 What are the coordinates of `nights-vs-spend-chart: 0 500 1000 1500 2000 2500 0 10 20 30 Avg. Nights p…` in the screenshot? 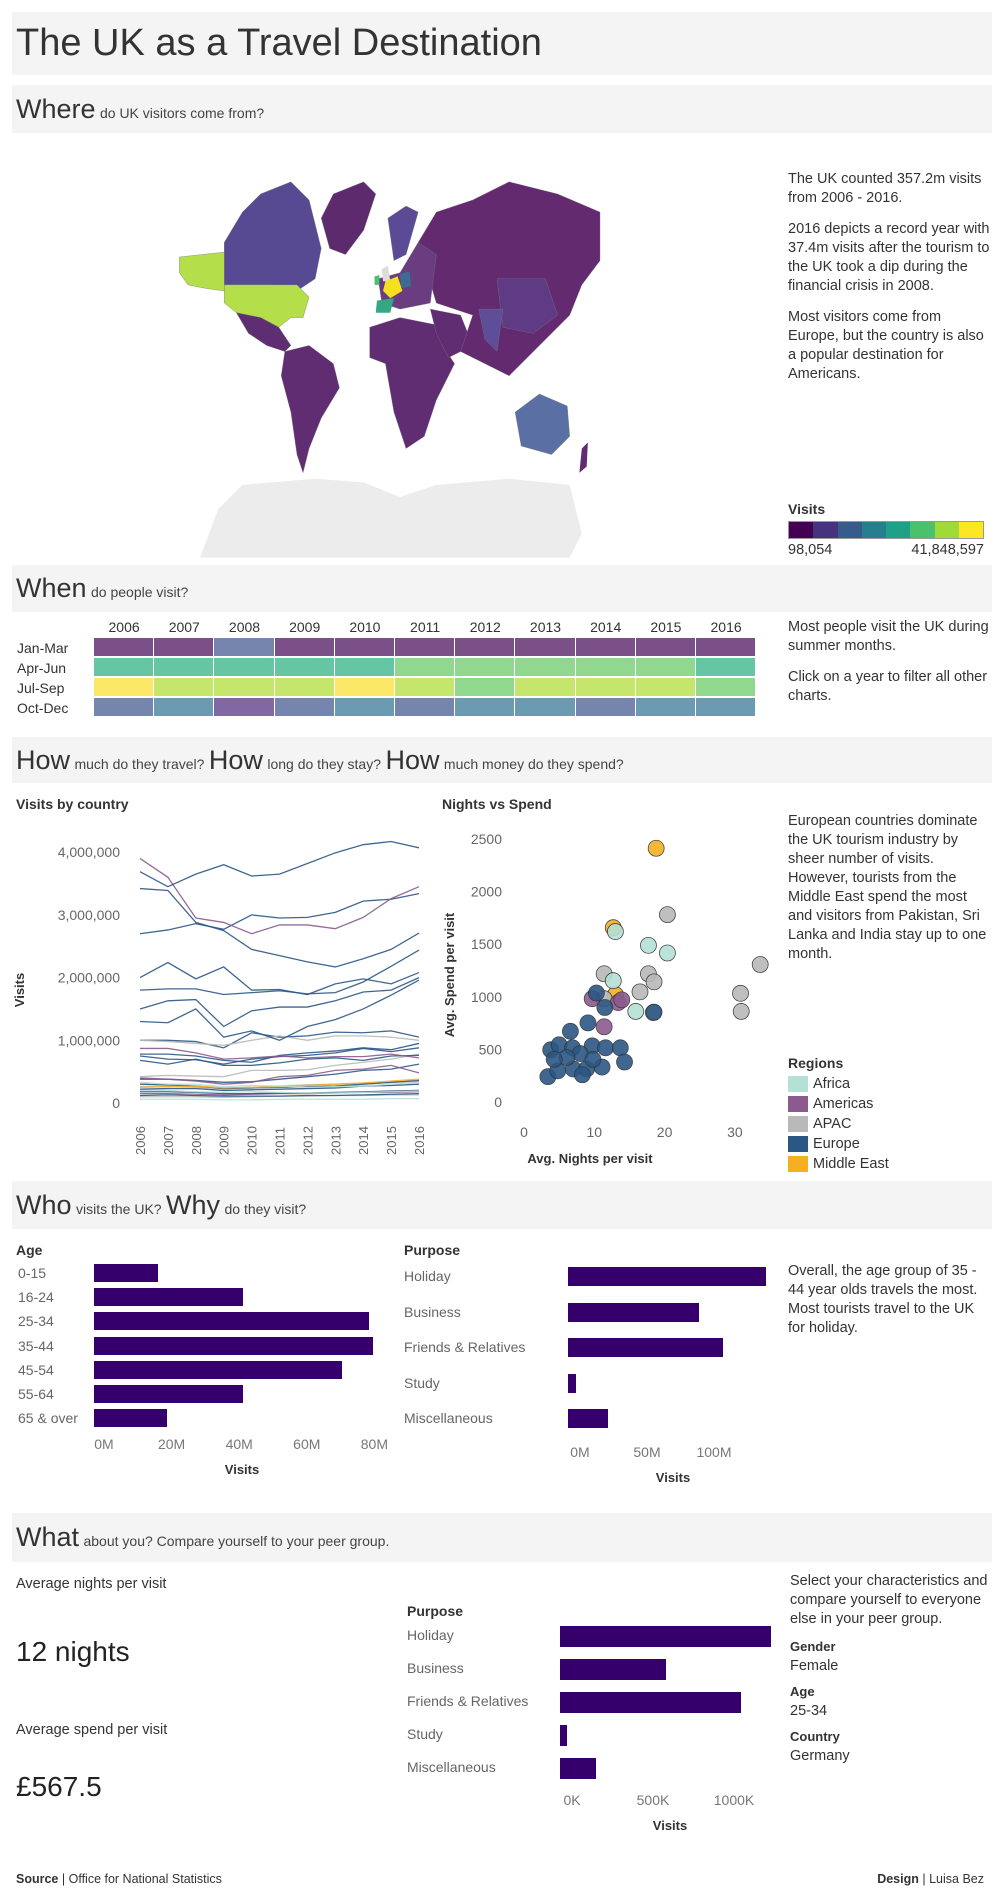 It's located at (610, 995).